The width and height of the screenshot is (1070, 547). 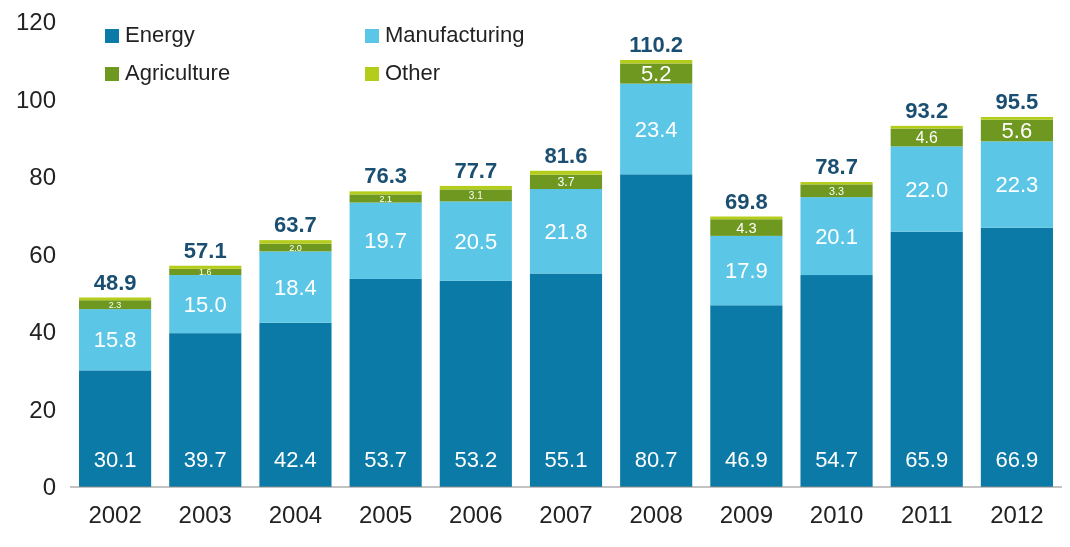 What do you see at coordinates (836, 167) in the screenshot?
I see `total-label: 78.7` at bounding box center [836, 167].